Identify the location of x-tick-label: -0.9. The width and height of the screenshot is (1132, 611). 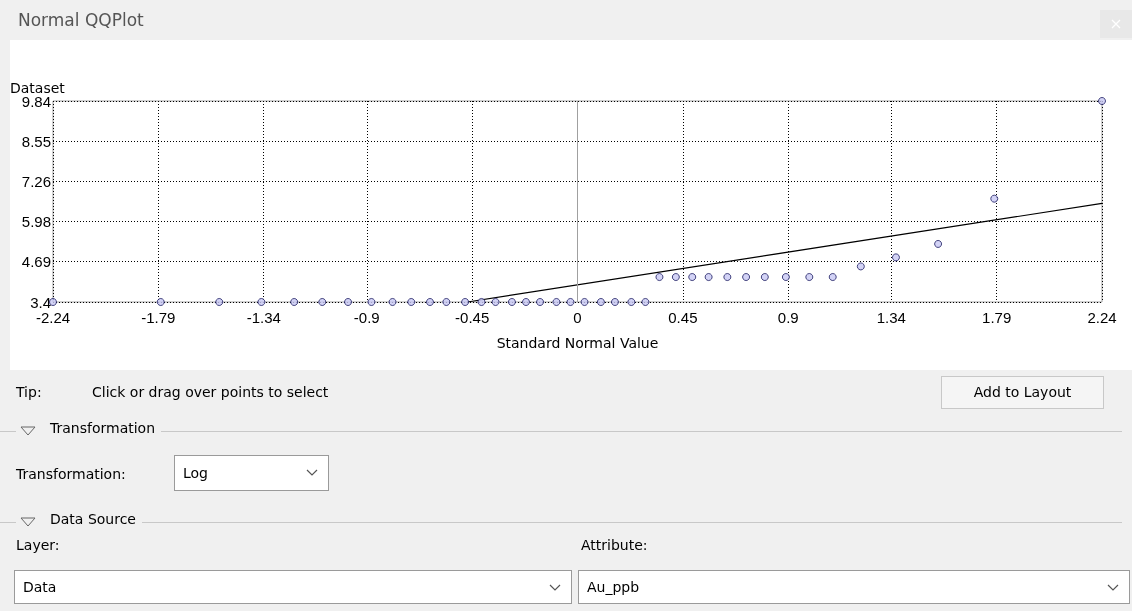
(366, 317).